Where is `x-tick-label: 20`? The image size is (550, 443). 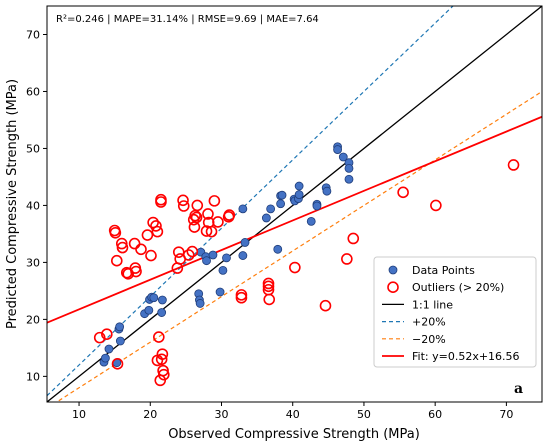 x-tick-label: 20 is located at coordinates (150, 414).